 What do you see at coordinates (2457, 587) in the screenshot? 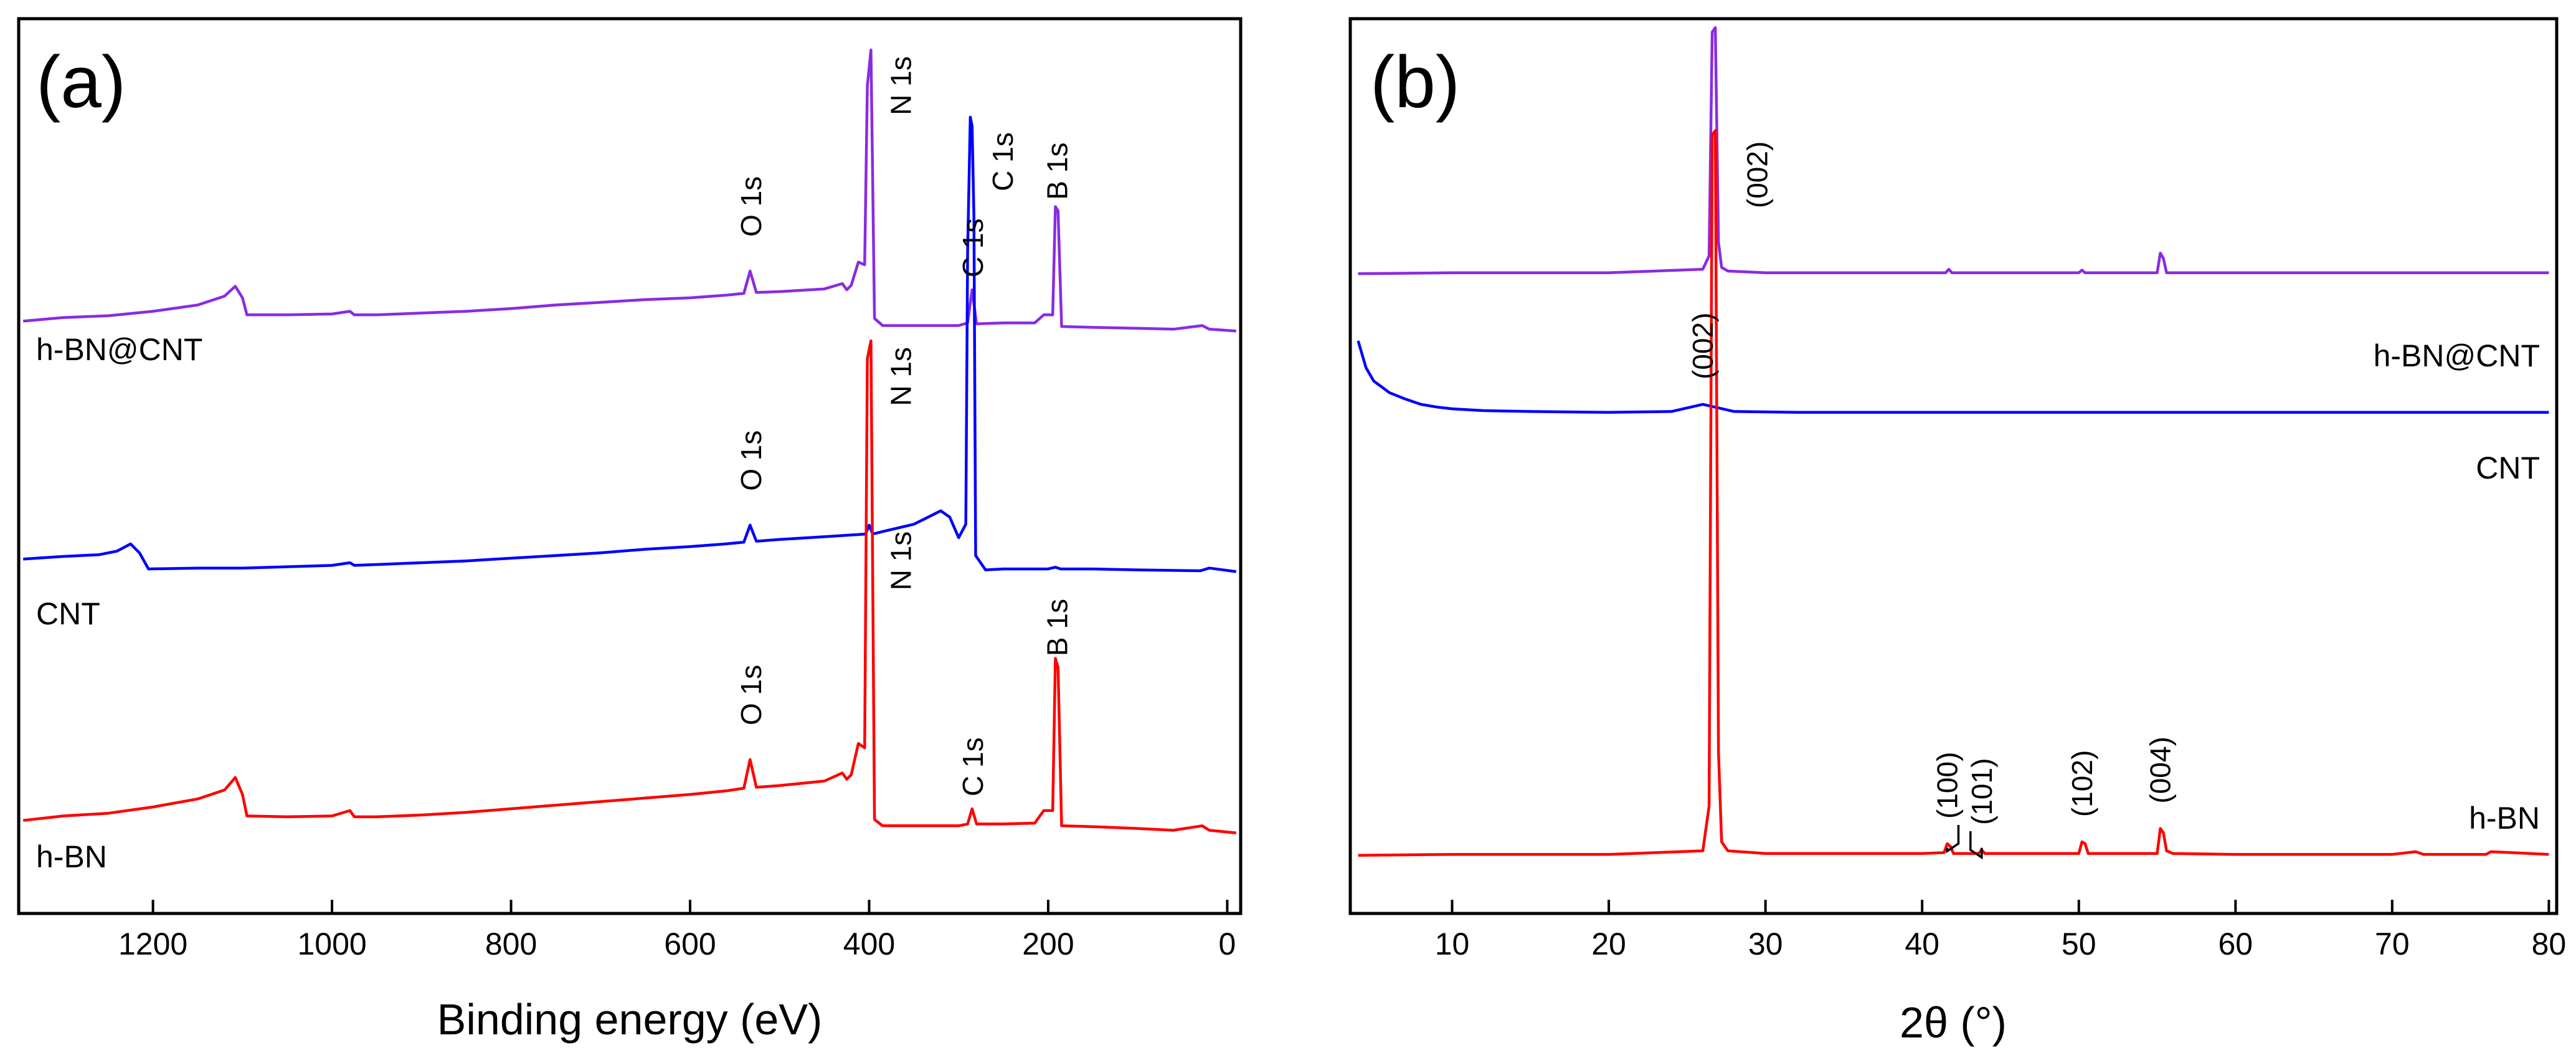
I see `panel-b-series-labels: h-BN@CNT CNT h-BN` at bounding box center [2457, 587].